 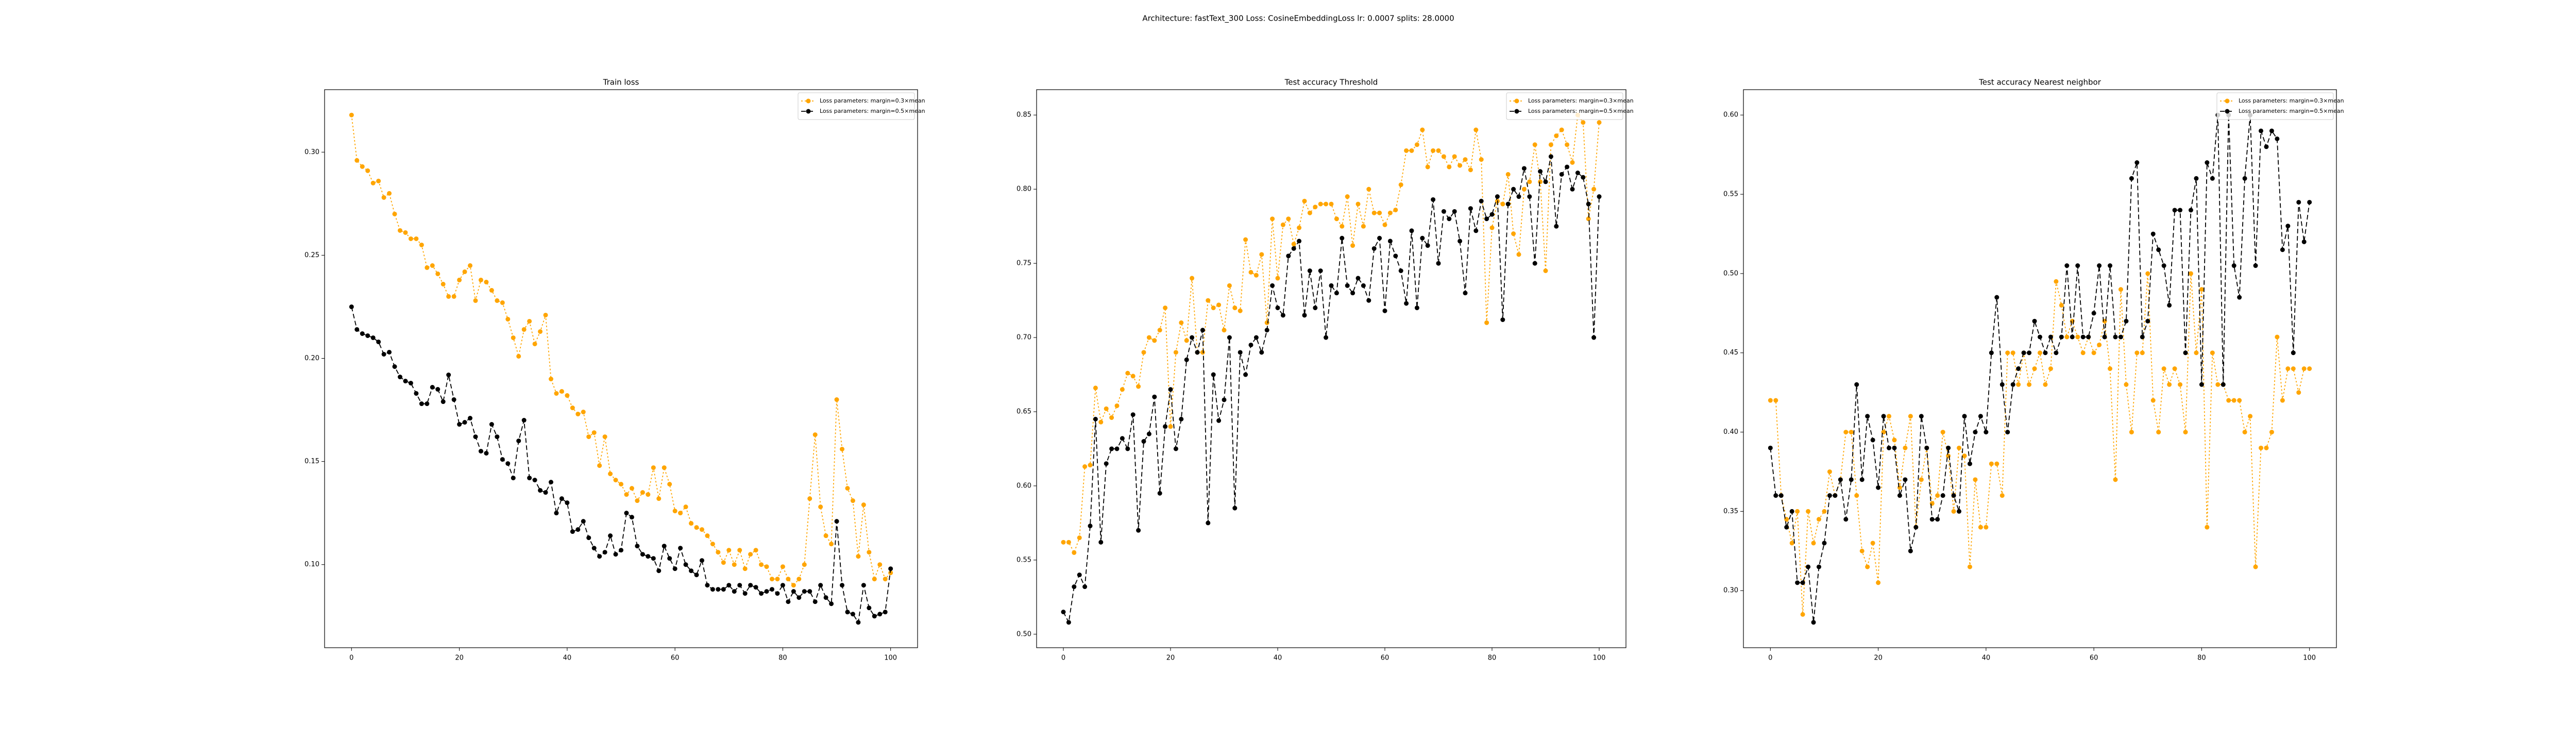 What do you see at coordinates (1492, 658) in the screenshot?
I see `x-tick-label: 80` at bounding box center [1492, 658].